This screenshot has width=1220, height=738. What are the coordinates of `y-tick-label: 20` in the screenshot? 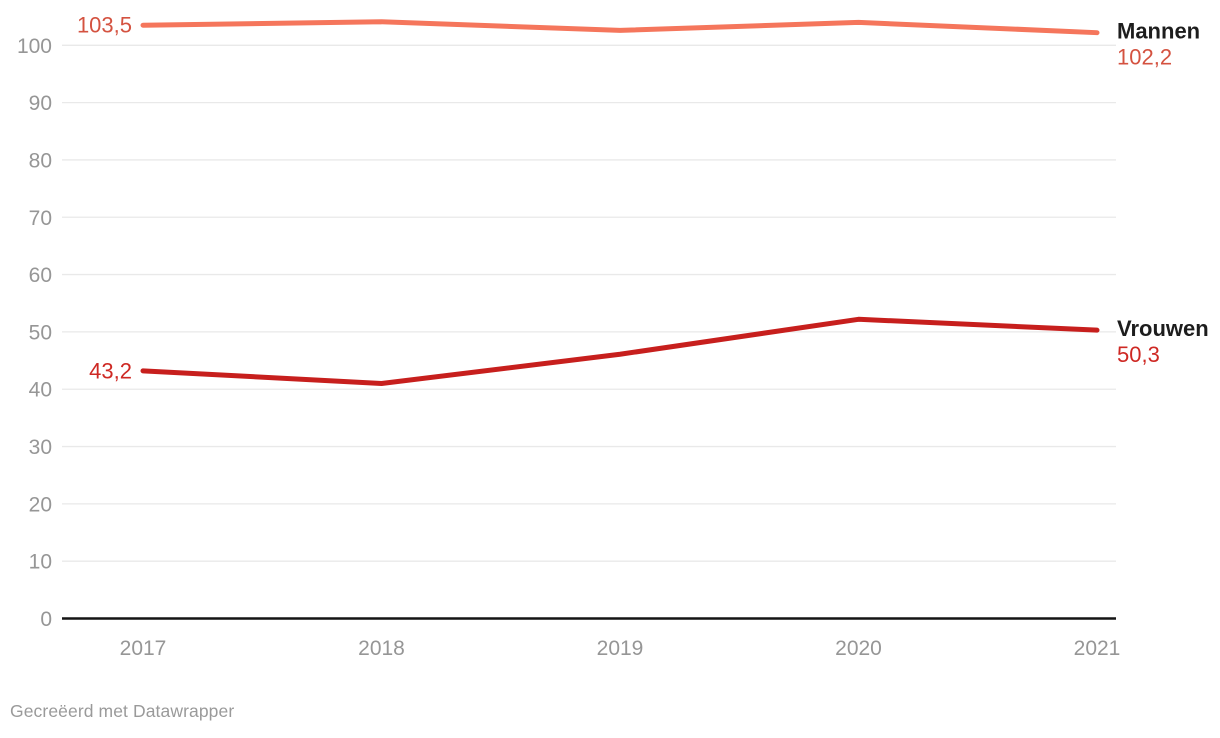 It's located at (40, 504).